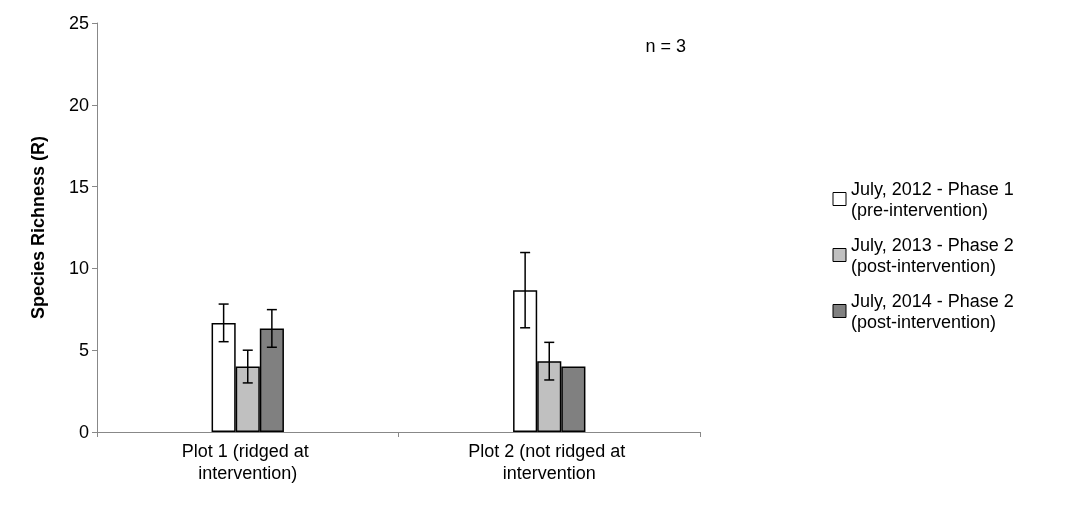  Describe the element at coordinates (78, 23) in the screenshot. I see `y-tick-label: 25` at that location.